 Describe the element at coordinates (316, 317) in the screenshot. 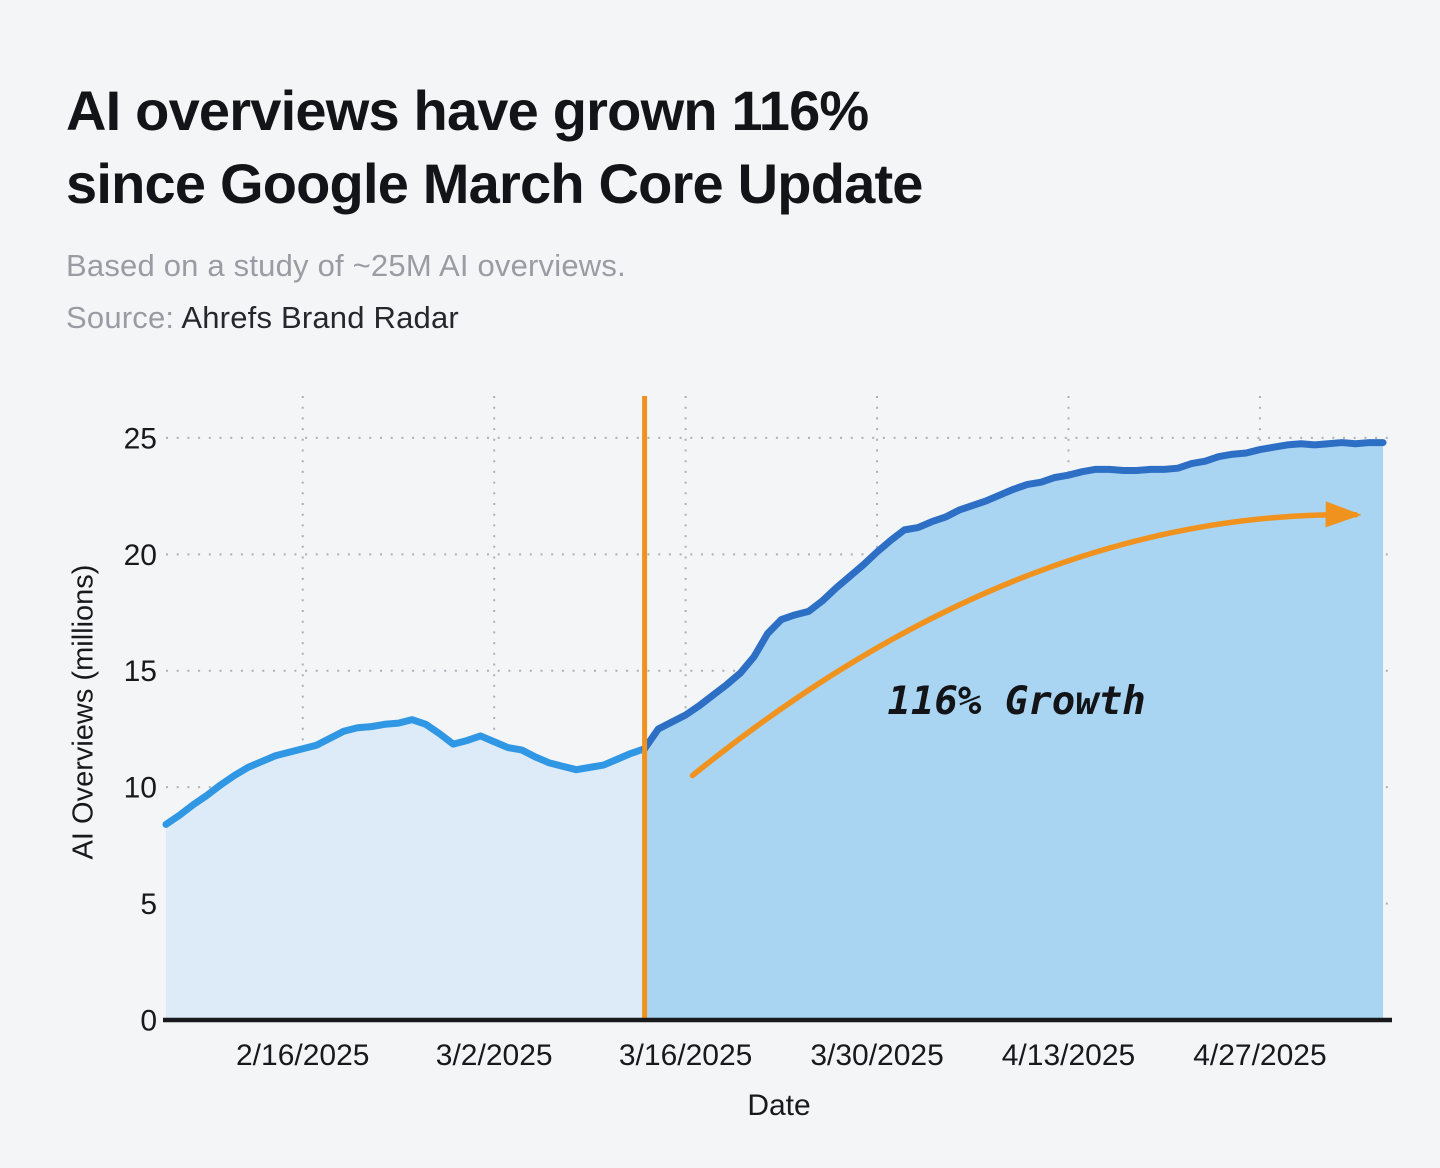

I see `source-value: Ahrefs Brand Radar` at that location.